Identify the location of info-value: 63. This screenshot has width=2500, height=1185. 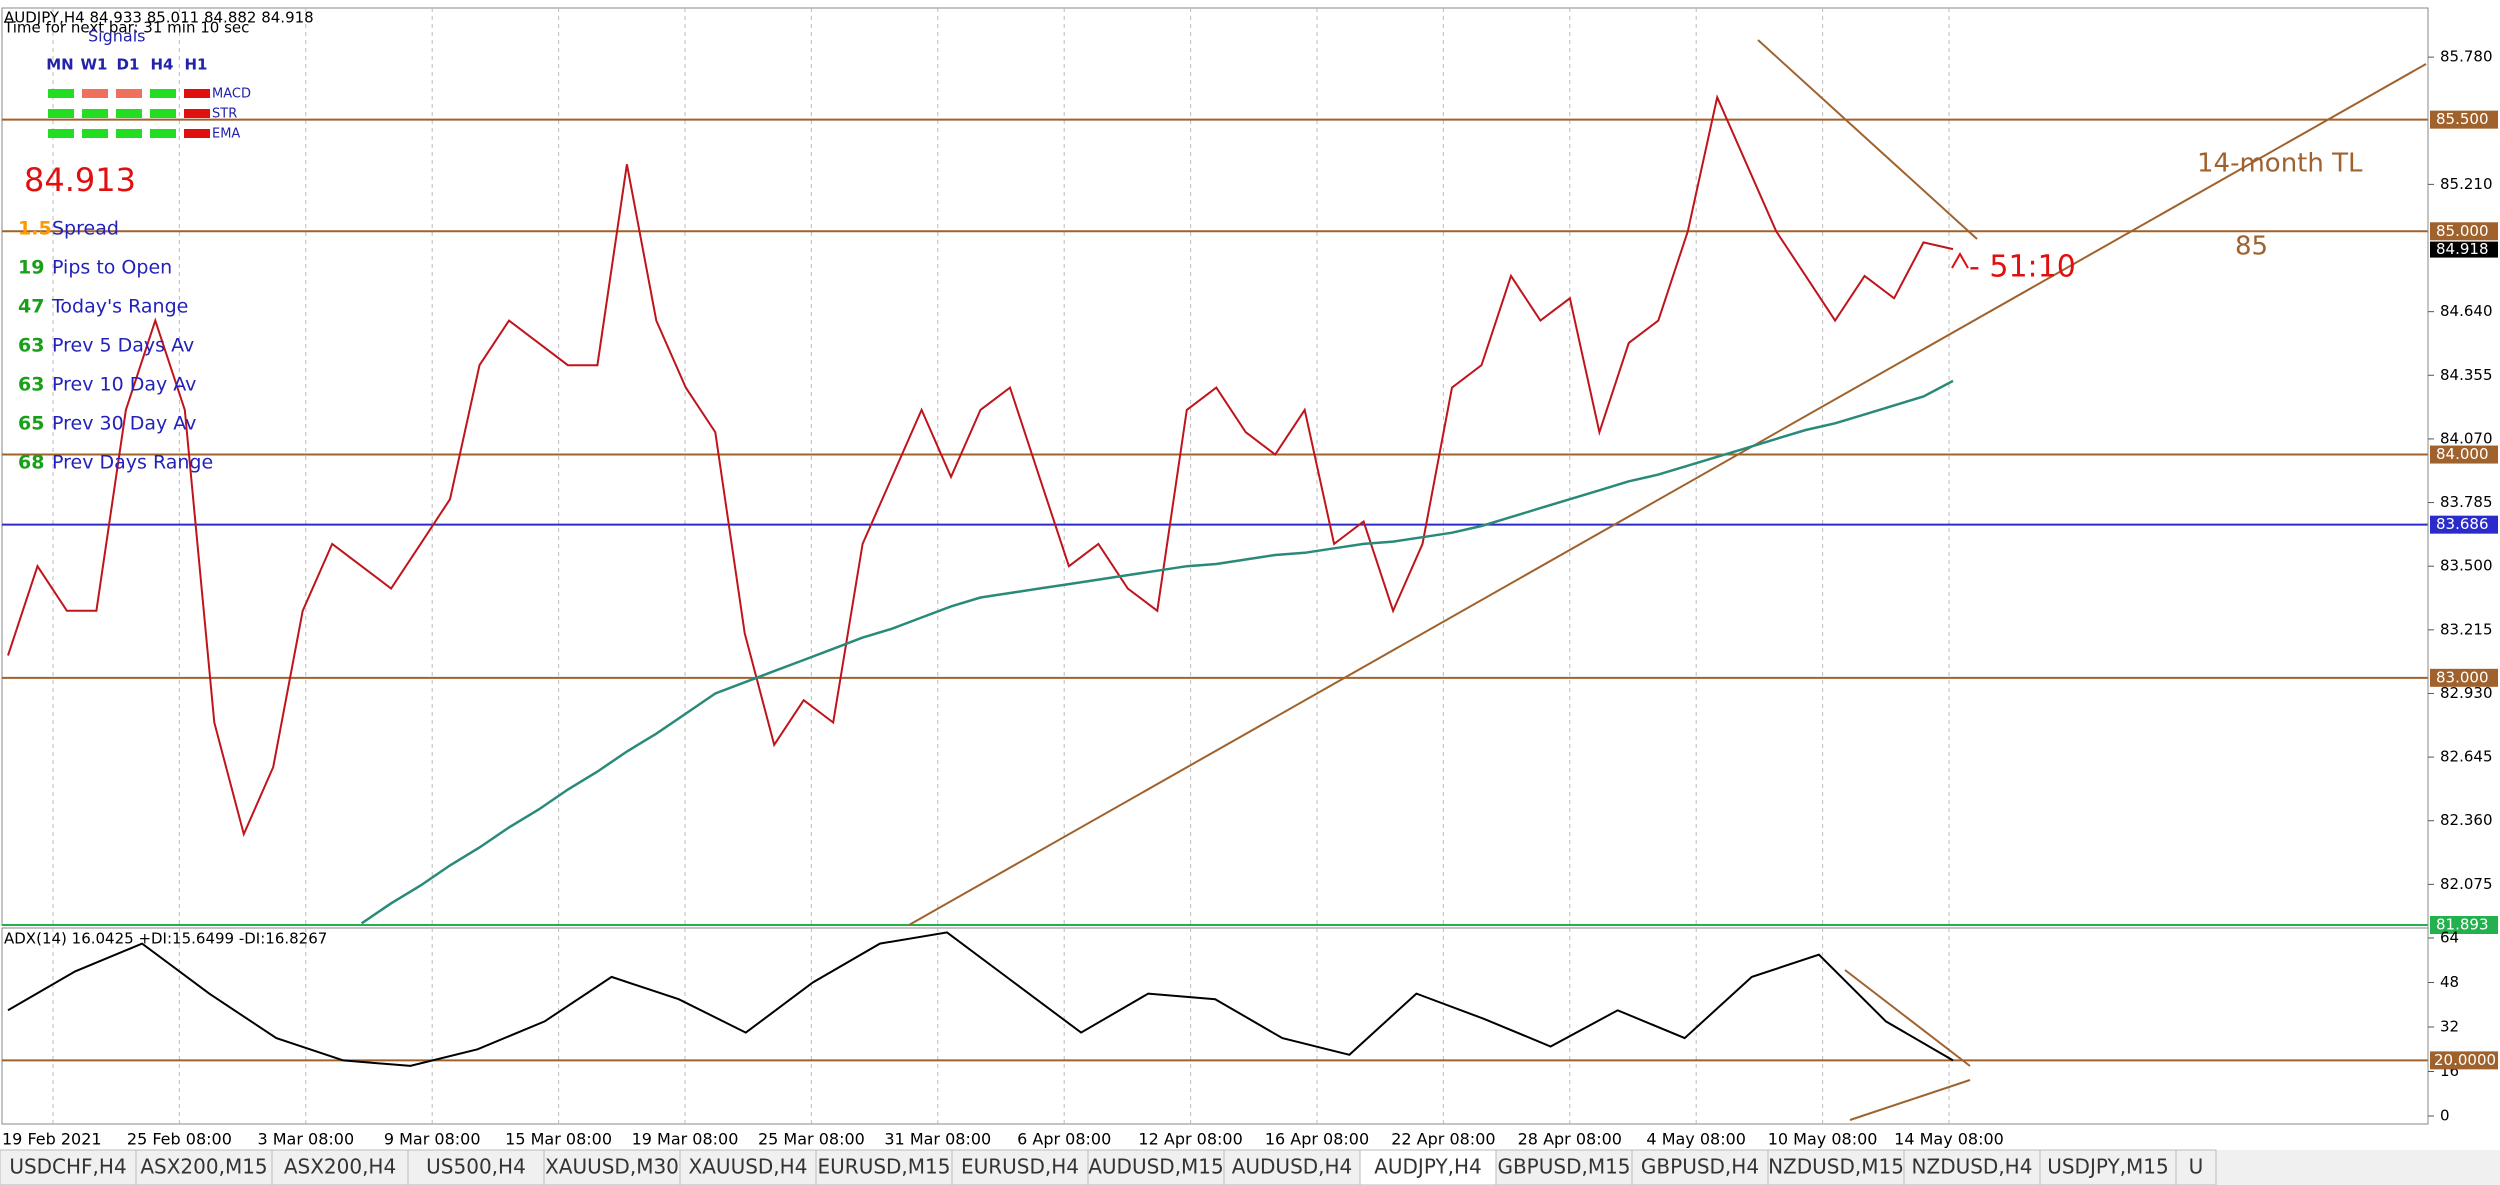
(31, 385).